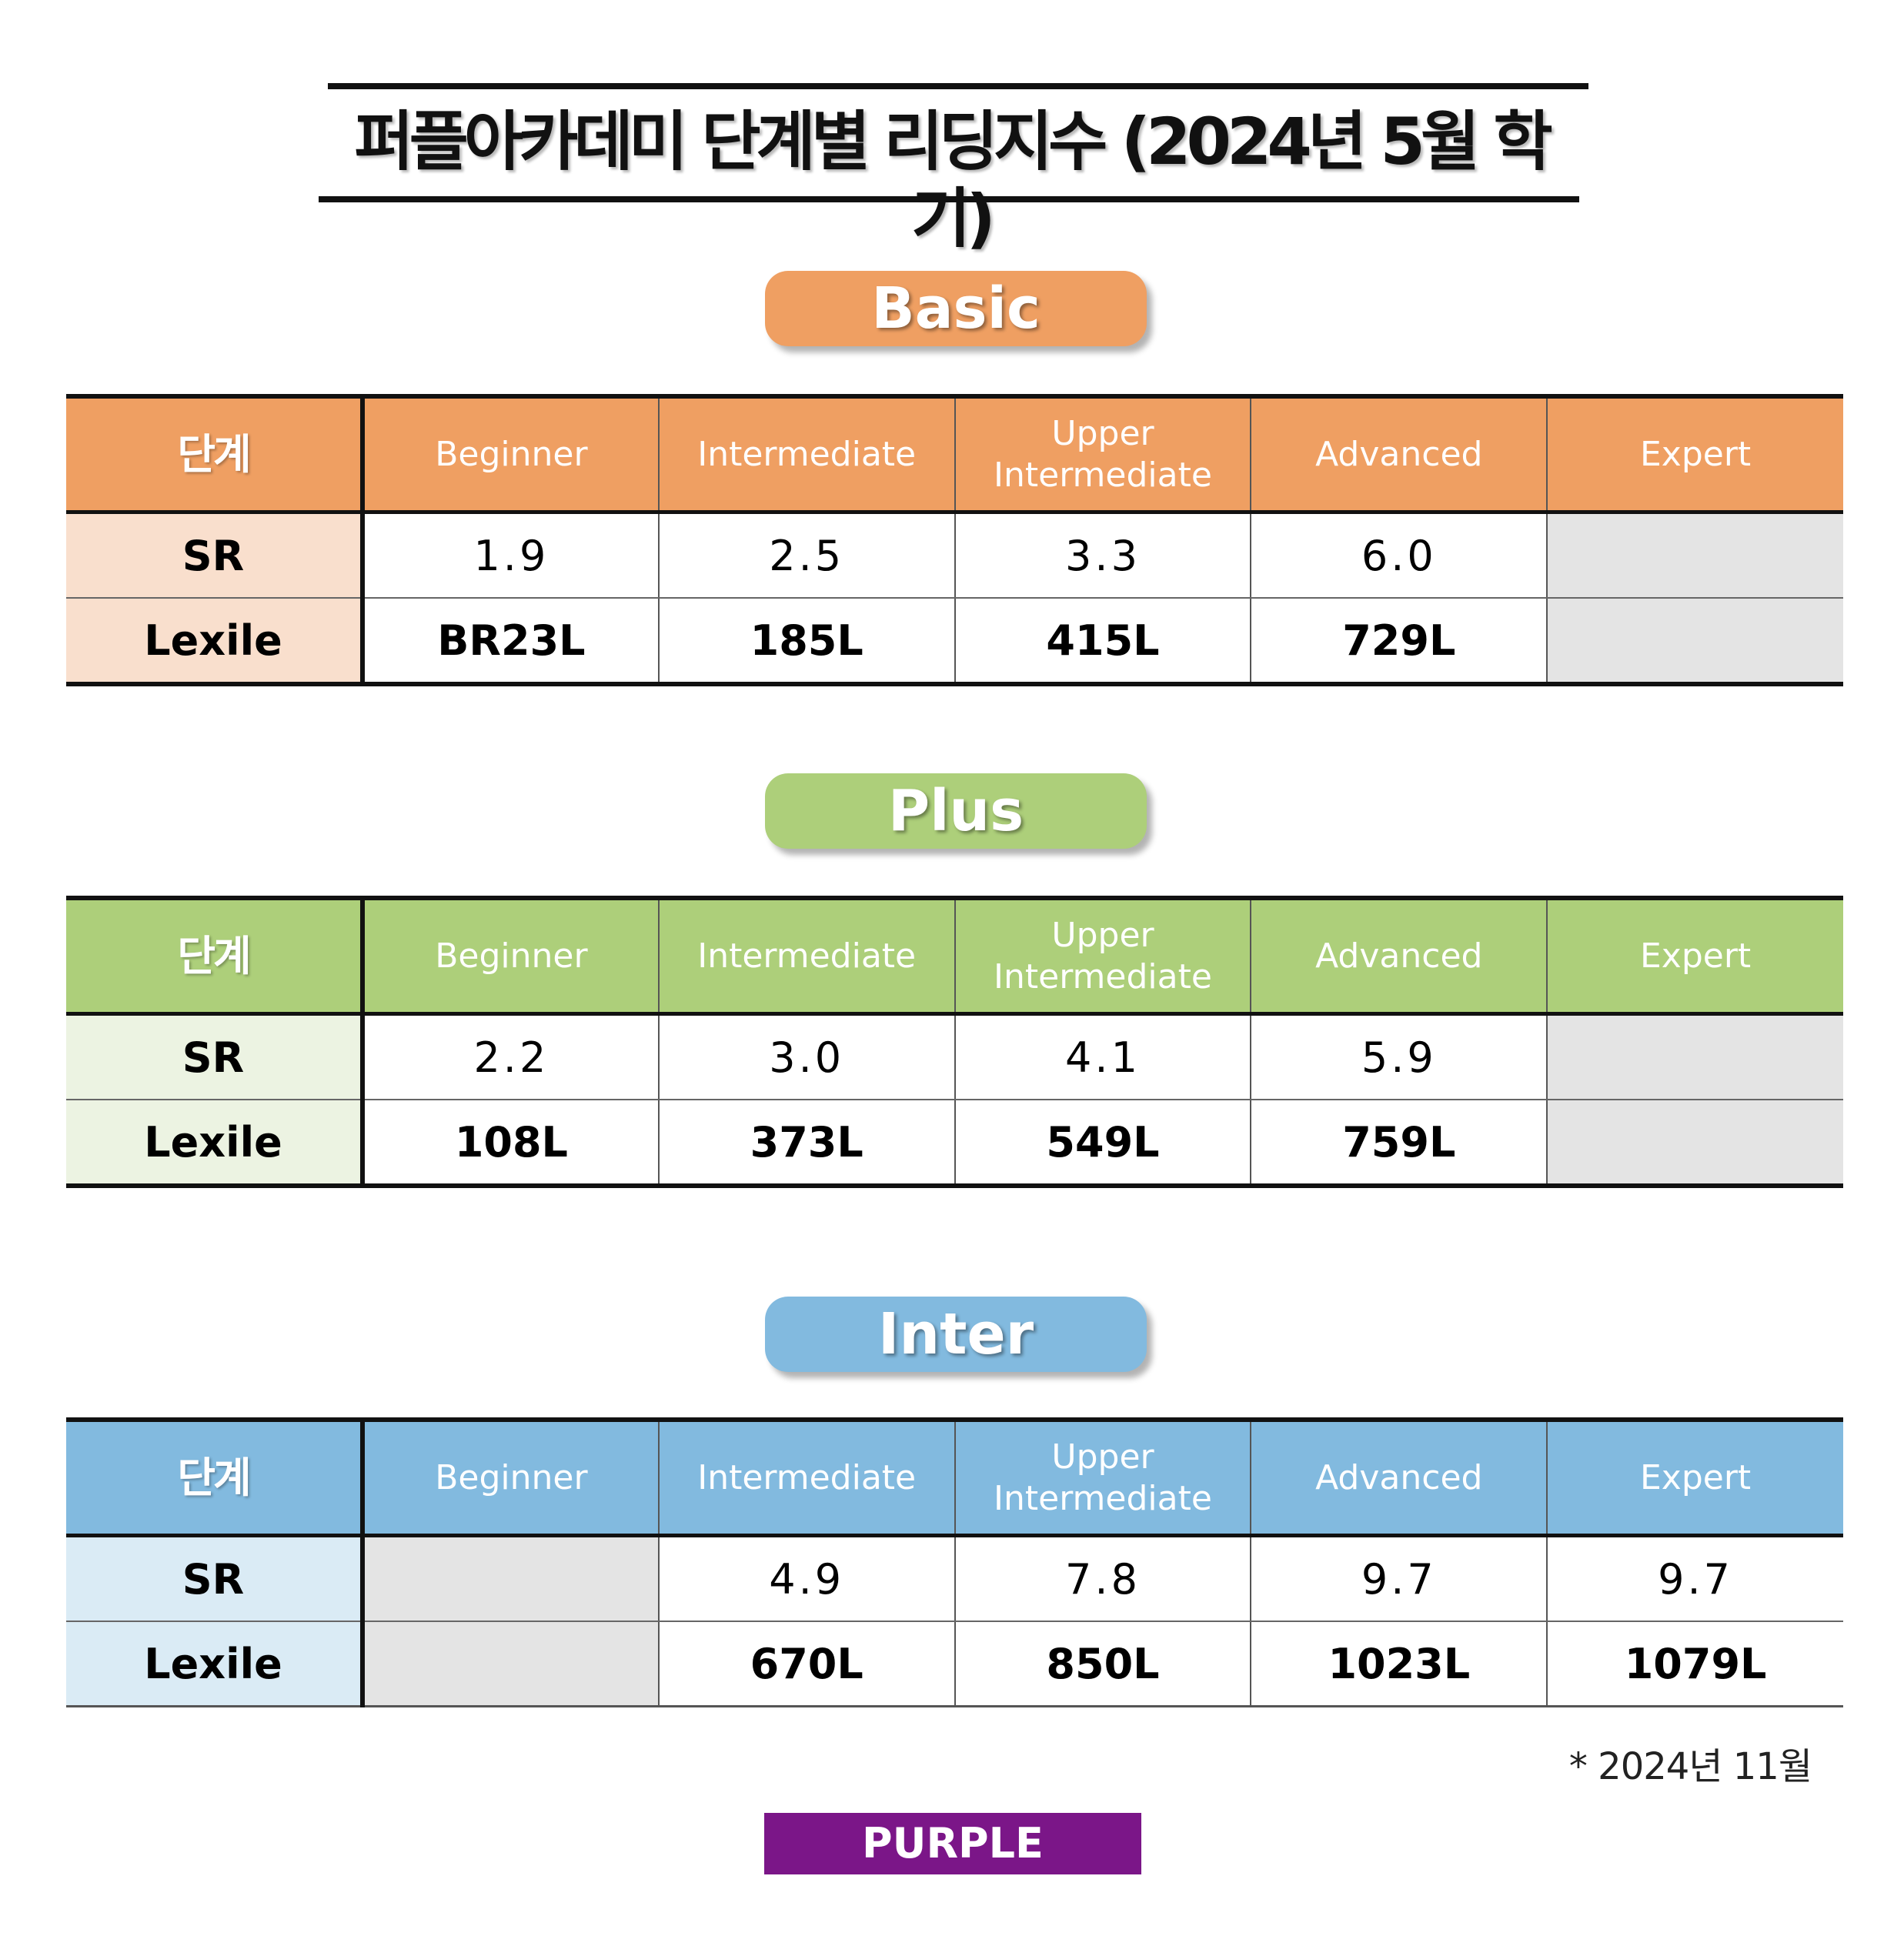 This screenshot has height=1936, width=1904. Describe the element at coordinates (807, 1578) in the screenshot. I see `cell-sr-intermediate: 4.9` at that location.